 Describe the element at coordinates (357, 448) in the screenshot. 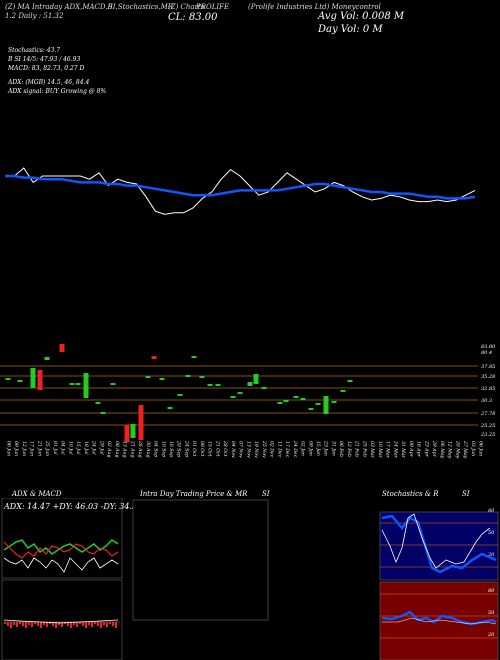

I see `date-tick-label: 21 Feb` at that location.